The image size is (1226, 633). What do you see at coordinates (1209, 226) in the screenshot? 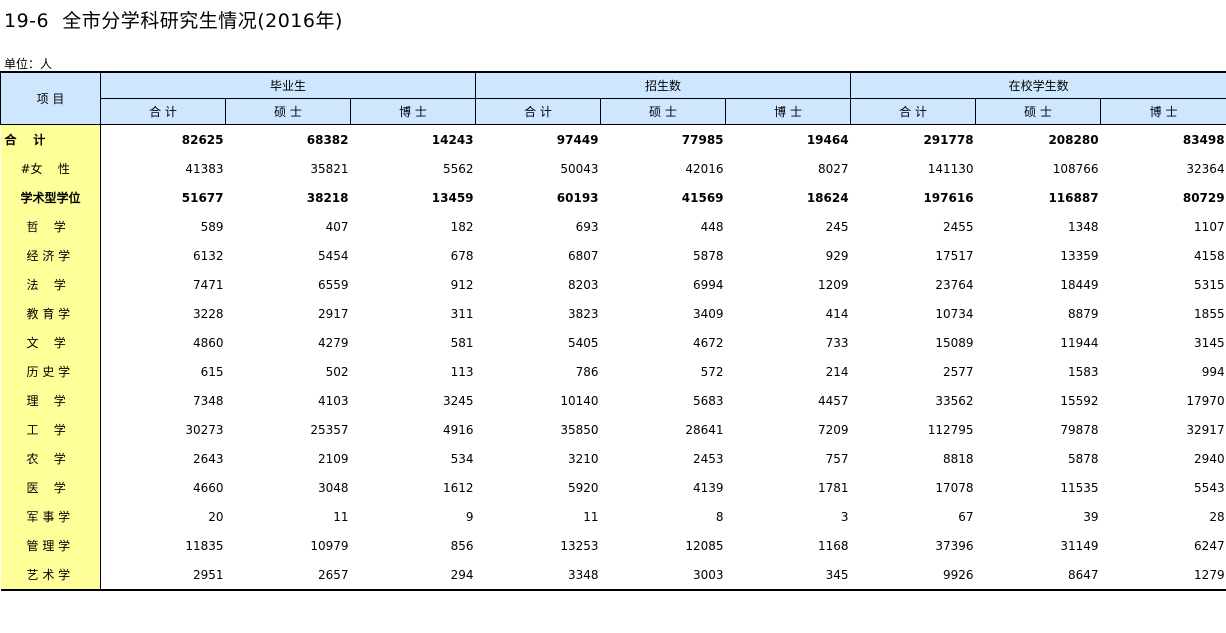
I see `table-cell: 1107` at bounding box center [1209, 226].